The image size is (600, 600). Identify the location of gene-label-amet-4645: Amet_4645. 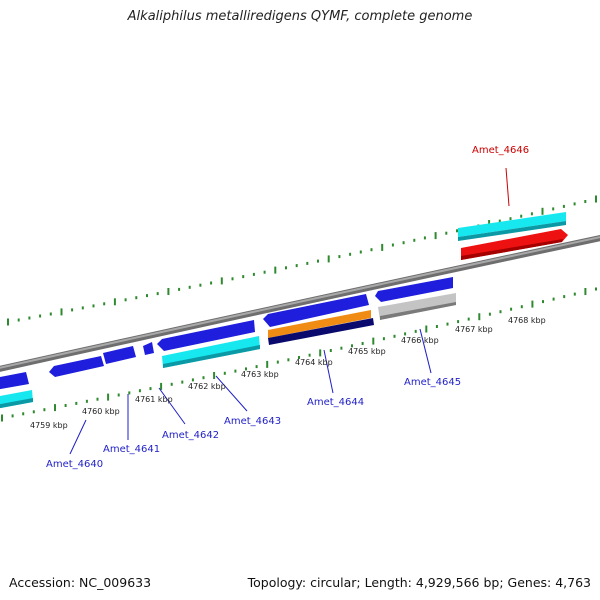
(432, 382).